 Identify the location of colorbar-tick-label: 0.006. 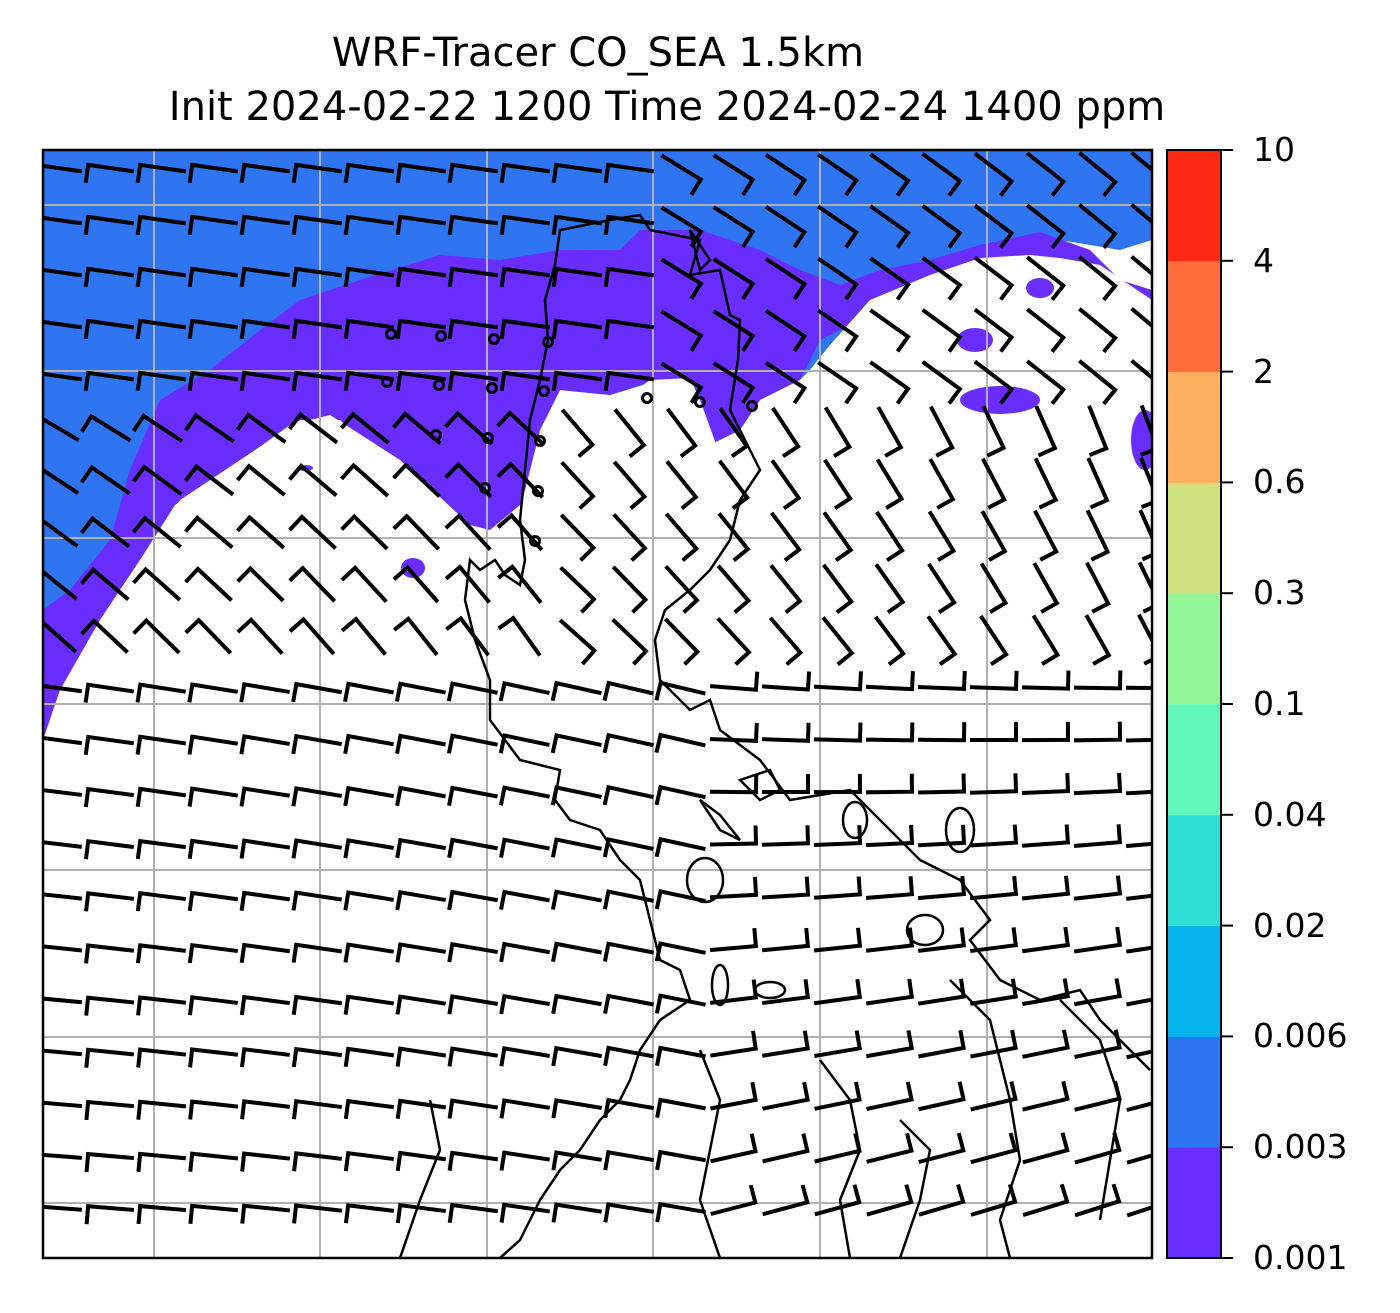
(1300, 1036).